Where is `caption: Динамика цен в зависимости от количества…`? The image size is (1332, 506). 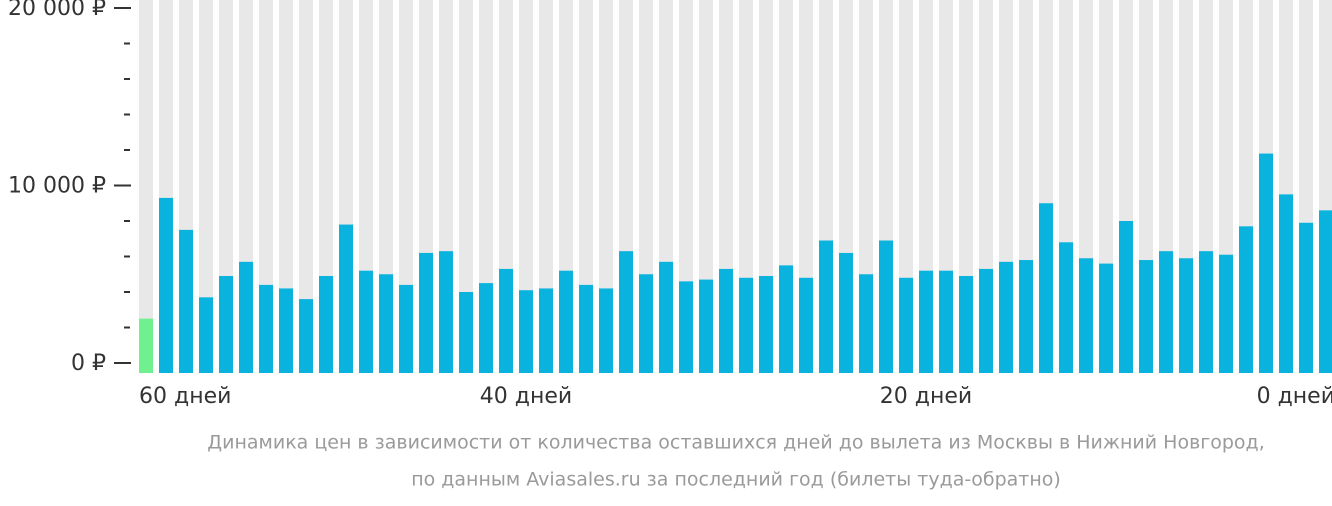 caption: Динамика цен в зависимости от количества… is located at coordinates (736, 443).